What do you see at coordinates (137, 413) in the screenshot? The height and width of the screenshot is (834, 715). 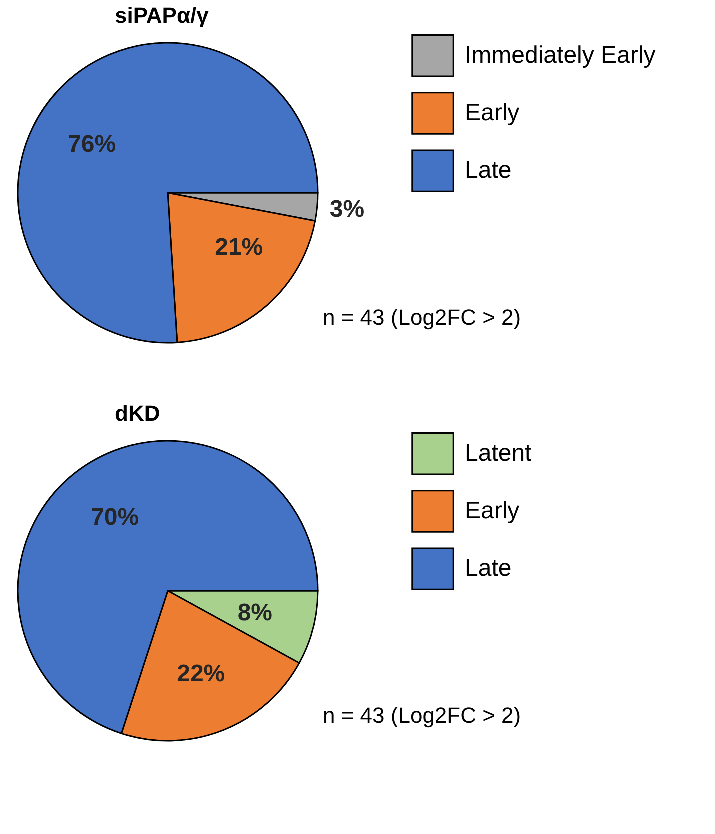 I see `chart-title: dKD` at bounding box center [137, 413].